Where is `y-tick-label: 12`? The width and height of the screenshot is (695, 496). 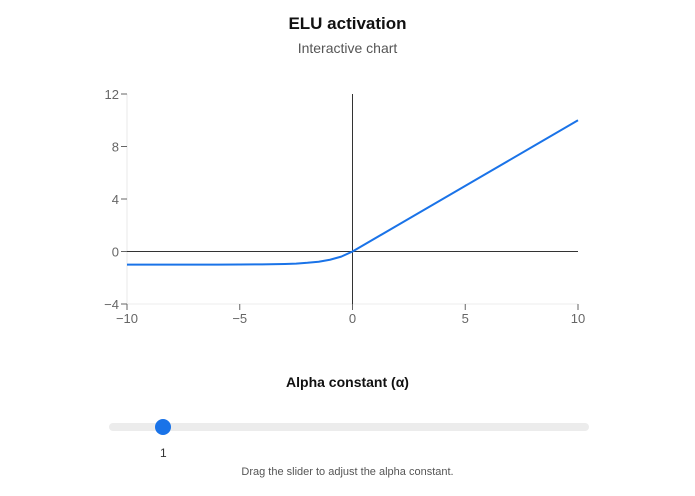 y-tick-label: 12 is located at coordinates (112, 94).